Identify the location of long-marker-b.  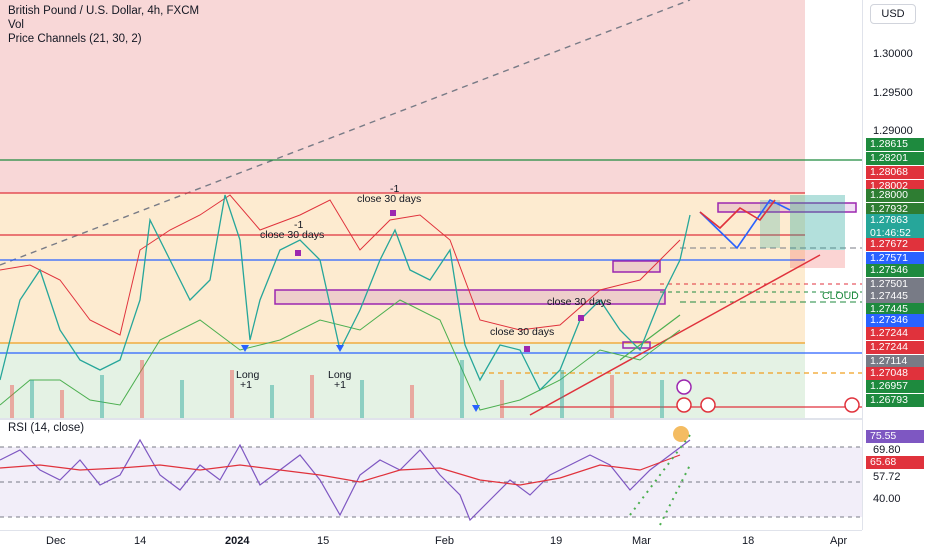
(340, 348).